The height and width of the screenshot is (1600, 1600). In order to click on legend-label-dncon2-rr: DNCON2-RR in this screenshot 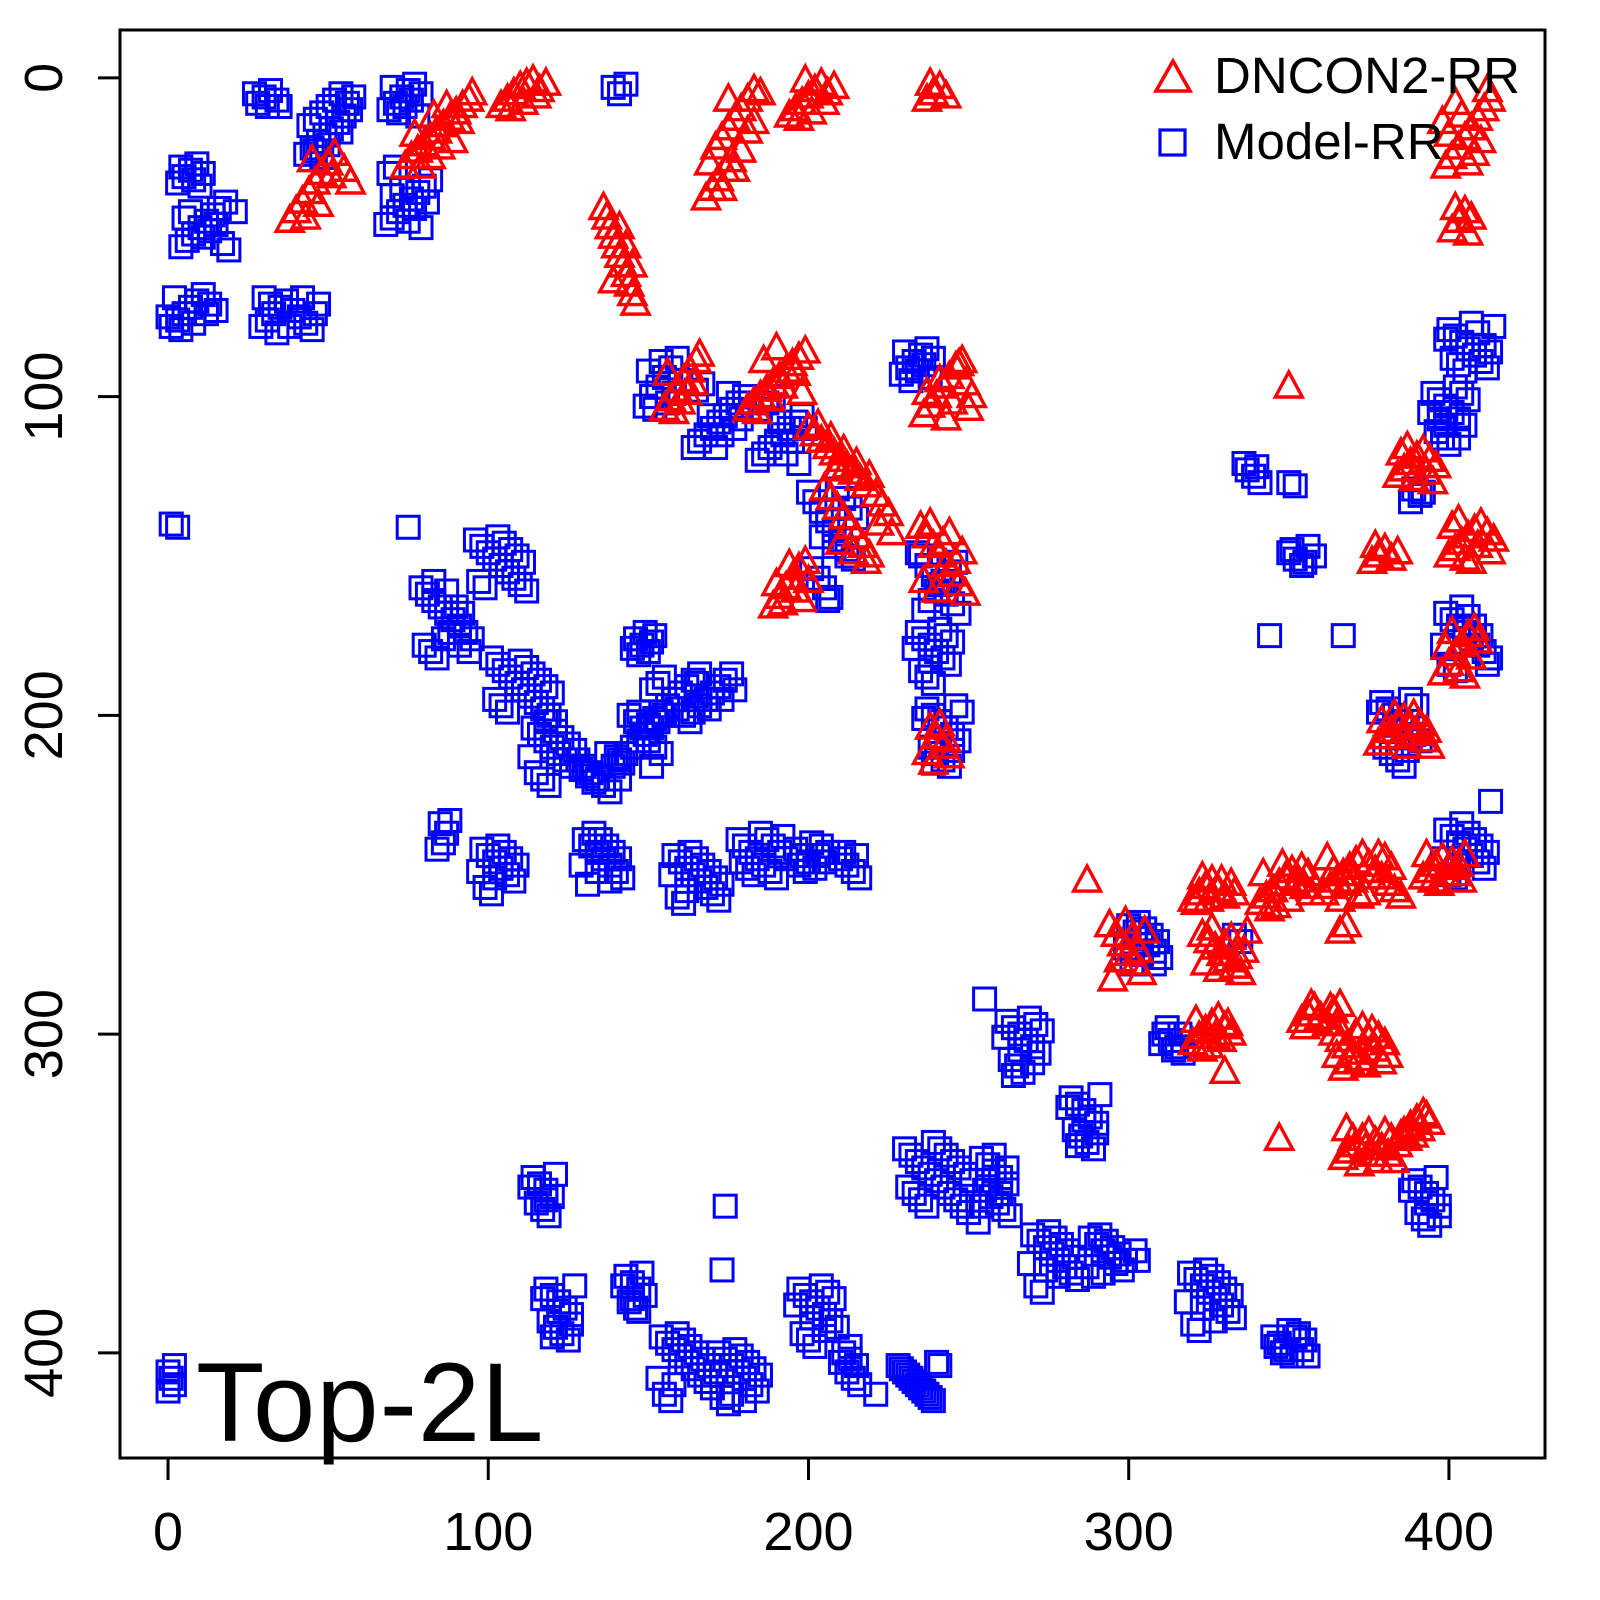, I will do `click(1367, 75)`.